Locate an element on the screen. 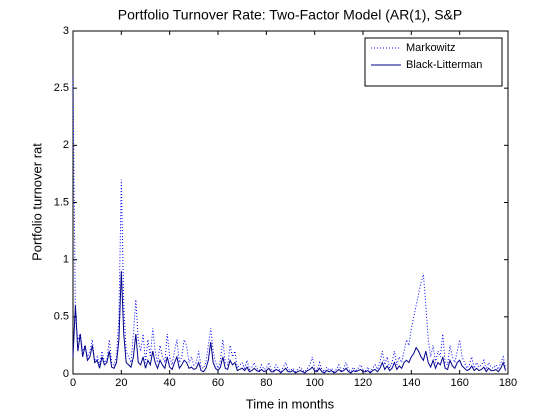 The image size is (560, 420). y-tick-label: 1 is located at coordinates (66, 260).